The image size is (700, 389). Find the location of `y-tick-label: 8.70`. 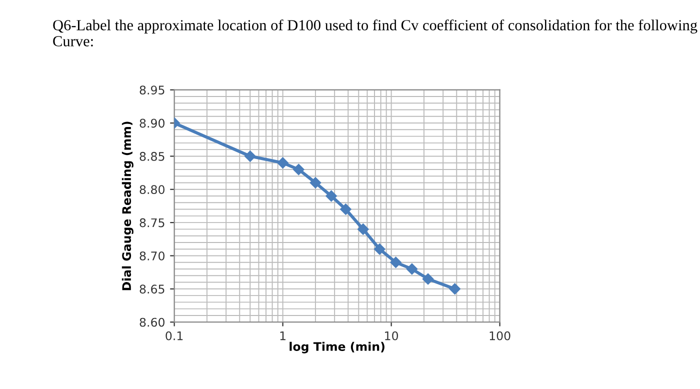

y-tick-label: 8.70 is located at coordinates (152, 255).